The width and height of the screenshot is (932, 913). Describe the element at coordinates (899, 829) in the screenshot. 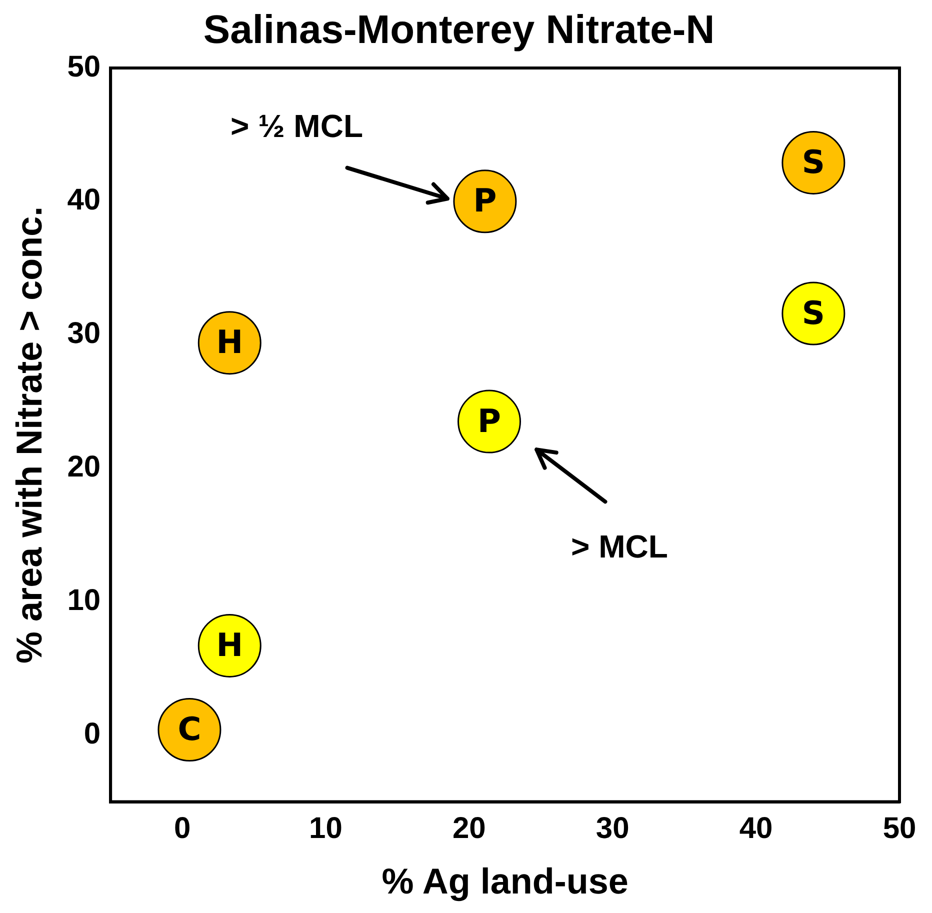

I see `x-tick-label: 50` at that location.